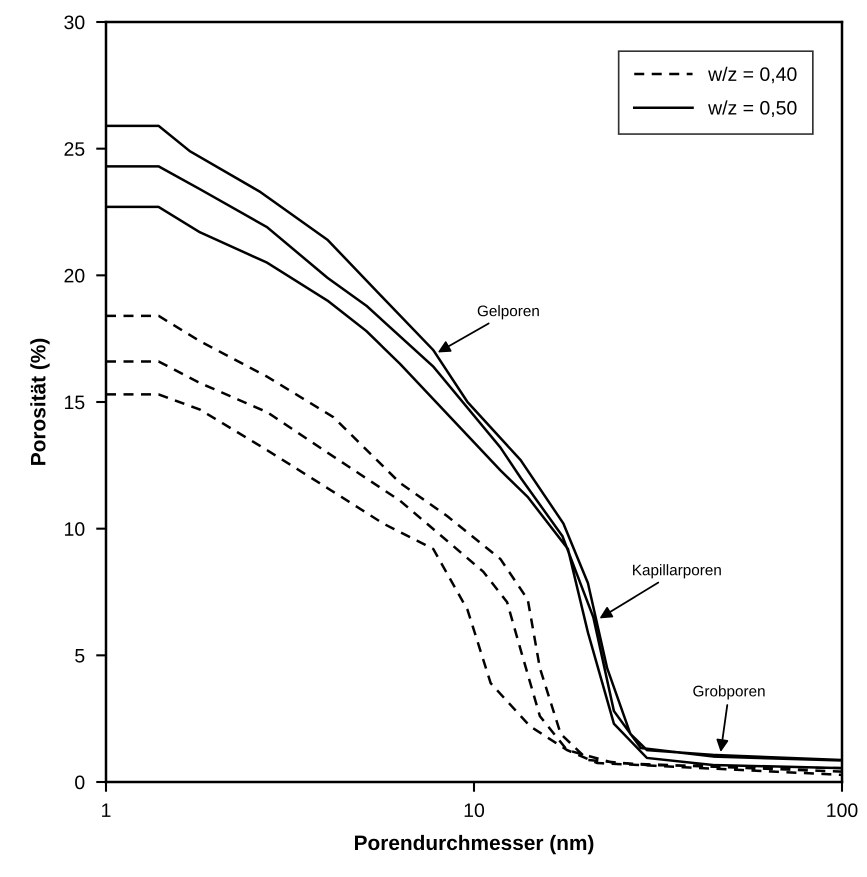 The image size is (867, 877). What do you see at coordinates (752, 75) in the screenshot?
I see `legend-label: w/z = 0,40` at bounding box center [752, 75].